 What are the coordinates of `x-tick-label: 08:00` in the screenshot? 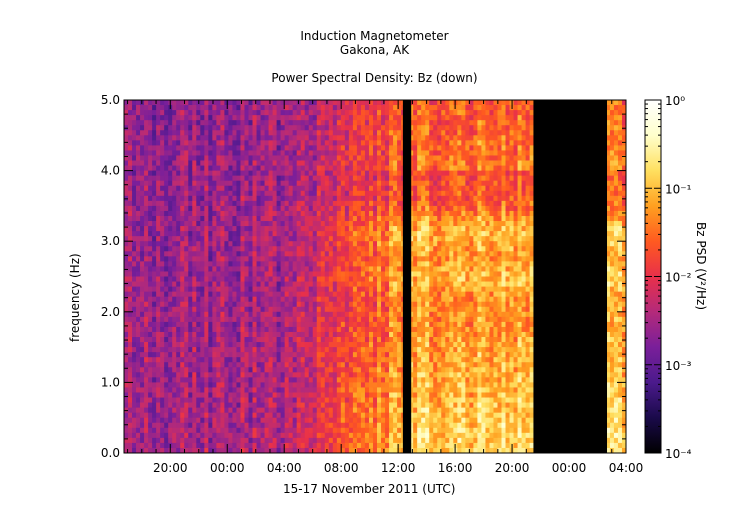 It's located at (341, 468).